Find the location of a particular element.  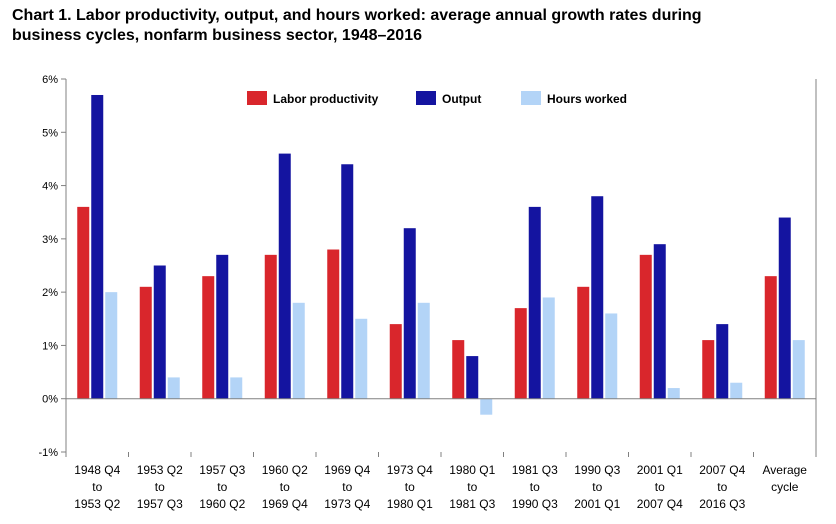

legend-label-output: Output is located at coordinates (461, 99).